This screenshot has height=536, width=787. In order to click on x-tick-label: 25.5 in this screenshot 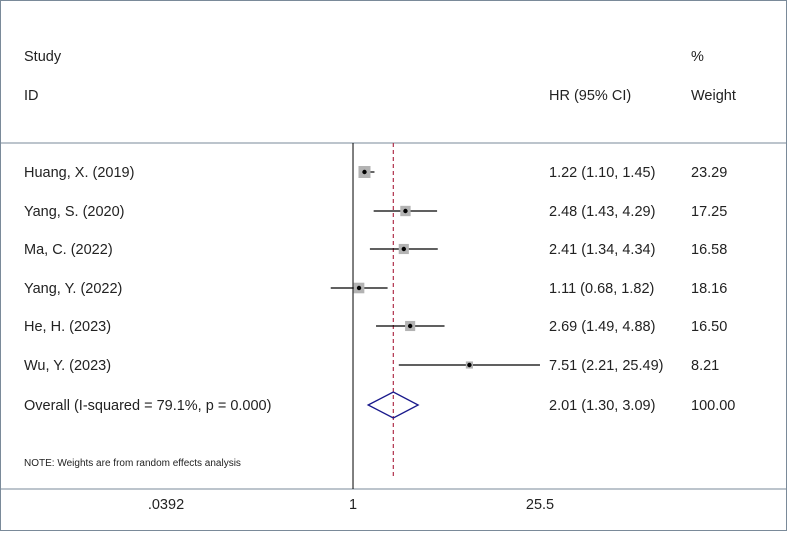, I will do `click(540, 505)`.